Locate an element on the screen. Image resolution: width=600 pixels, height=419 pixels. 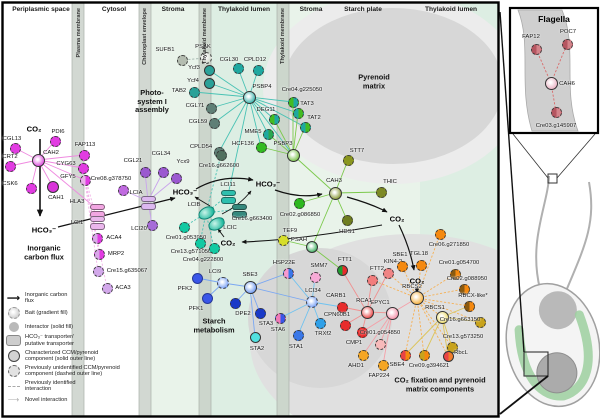
node-label-CAH3: CAH3 is located at coordinates (334, 180).